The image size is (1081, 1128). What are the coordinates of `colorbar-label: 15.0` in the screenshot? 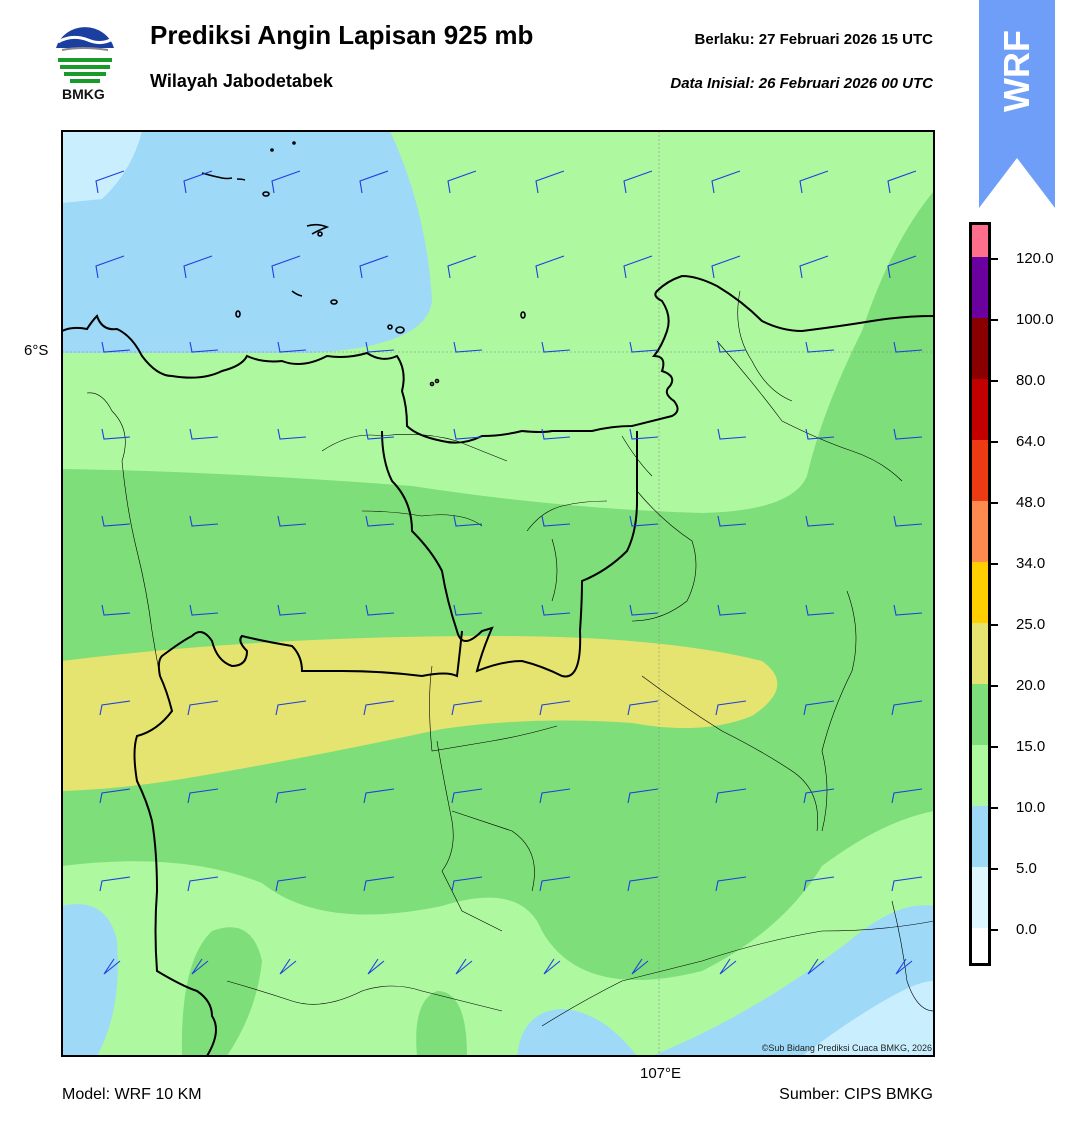 It's located at (1031, 746).